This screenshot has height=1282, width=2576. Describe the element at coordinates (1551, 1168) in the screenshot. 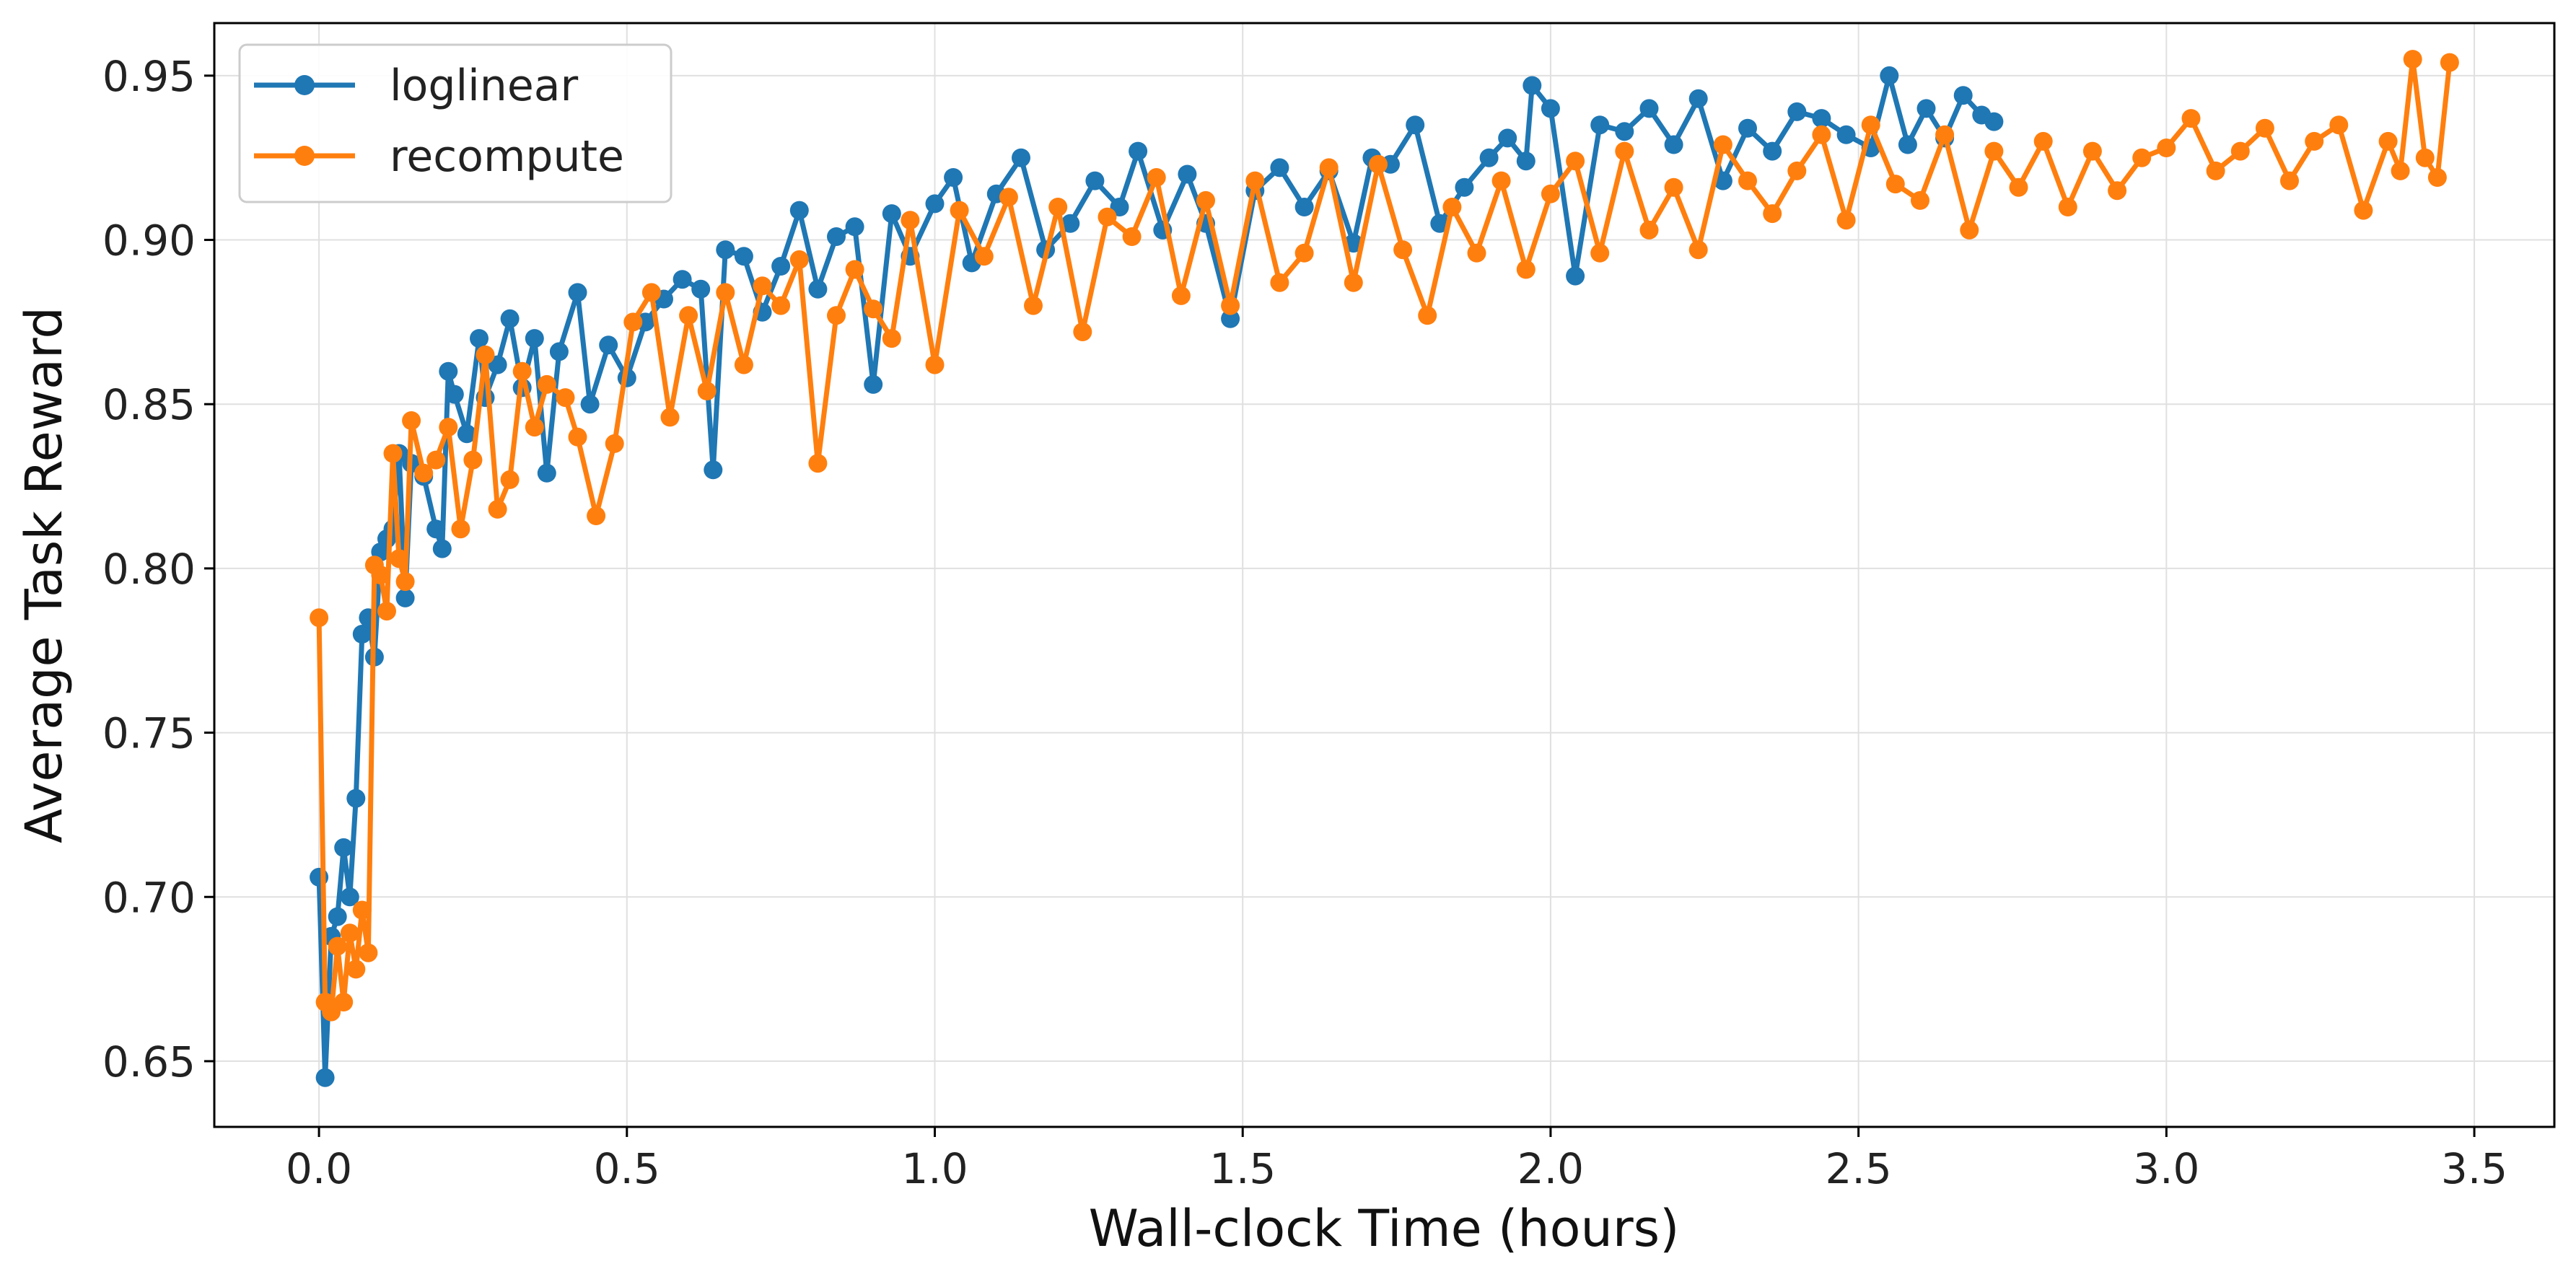

I see `x-tick-label: 2.0` at that location.